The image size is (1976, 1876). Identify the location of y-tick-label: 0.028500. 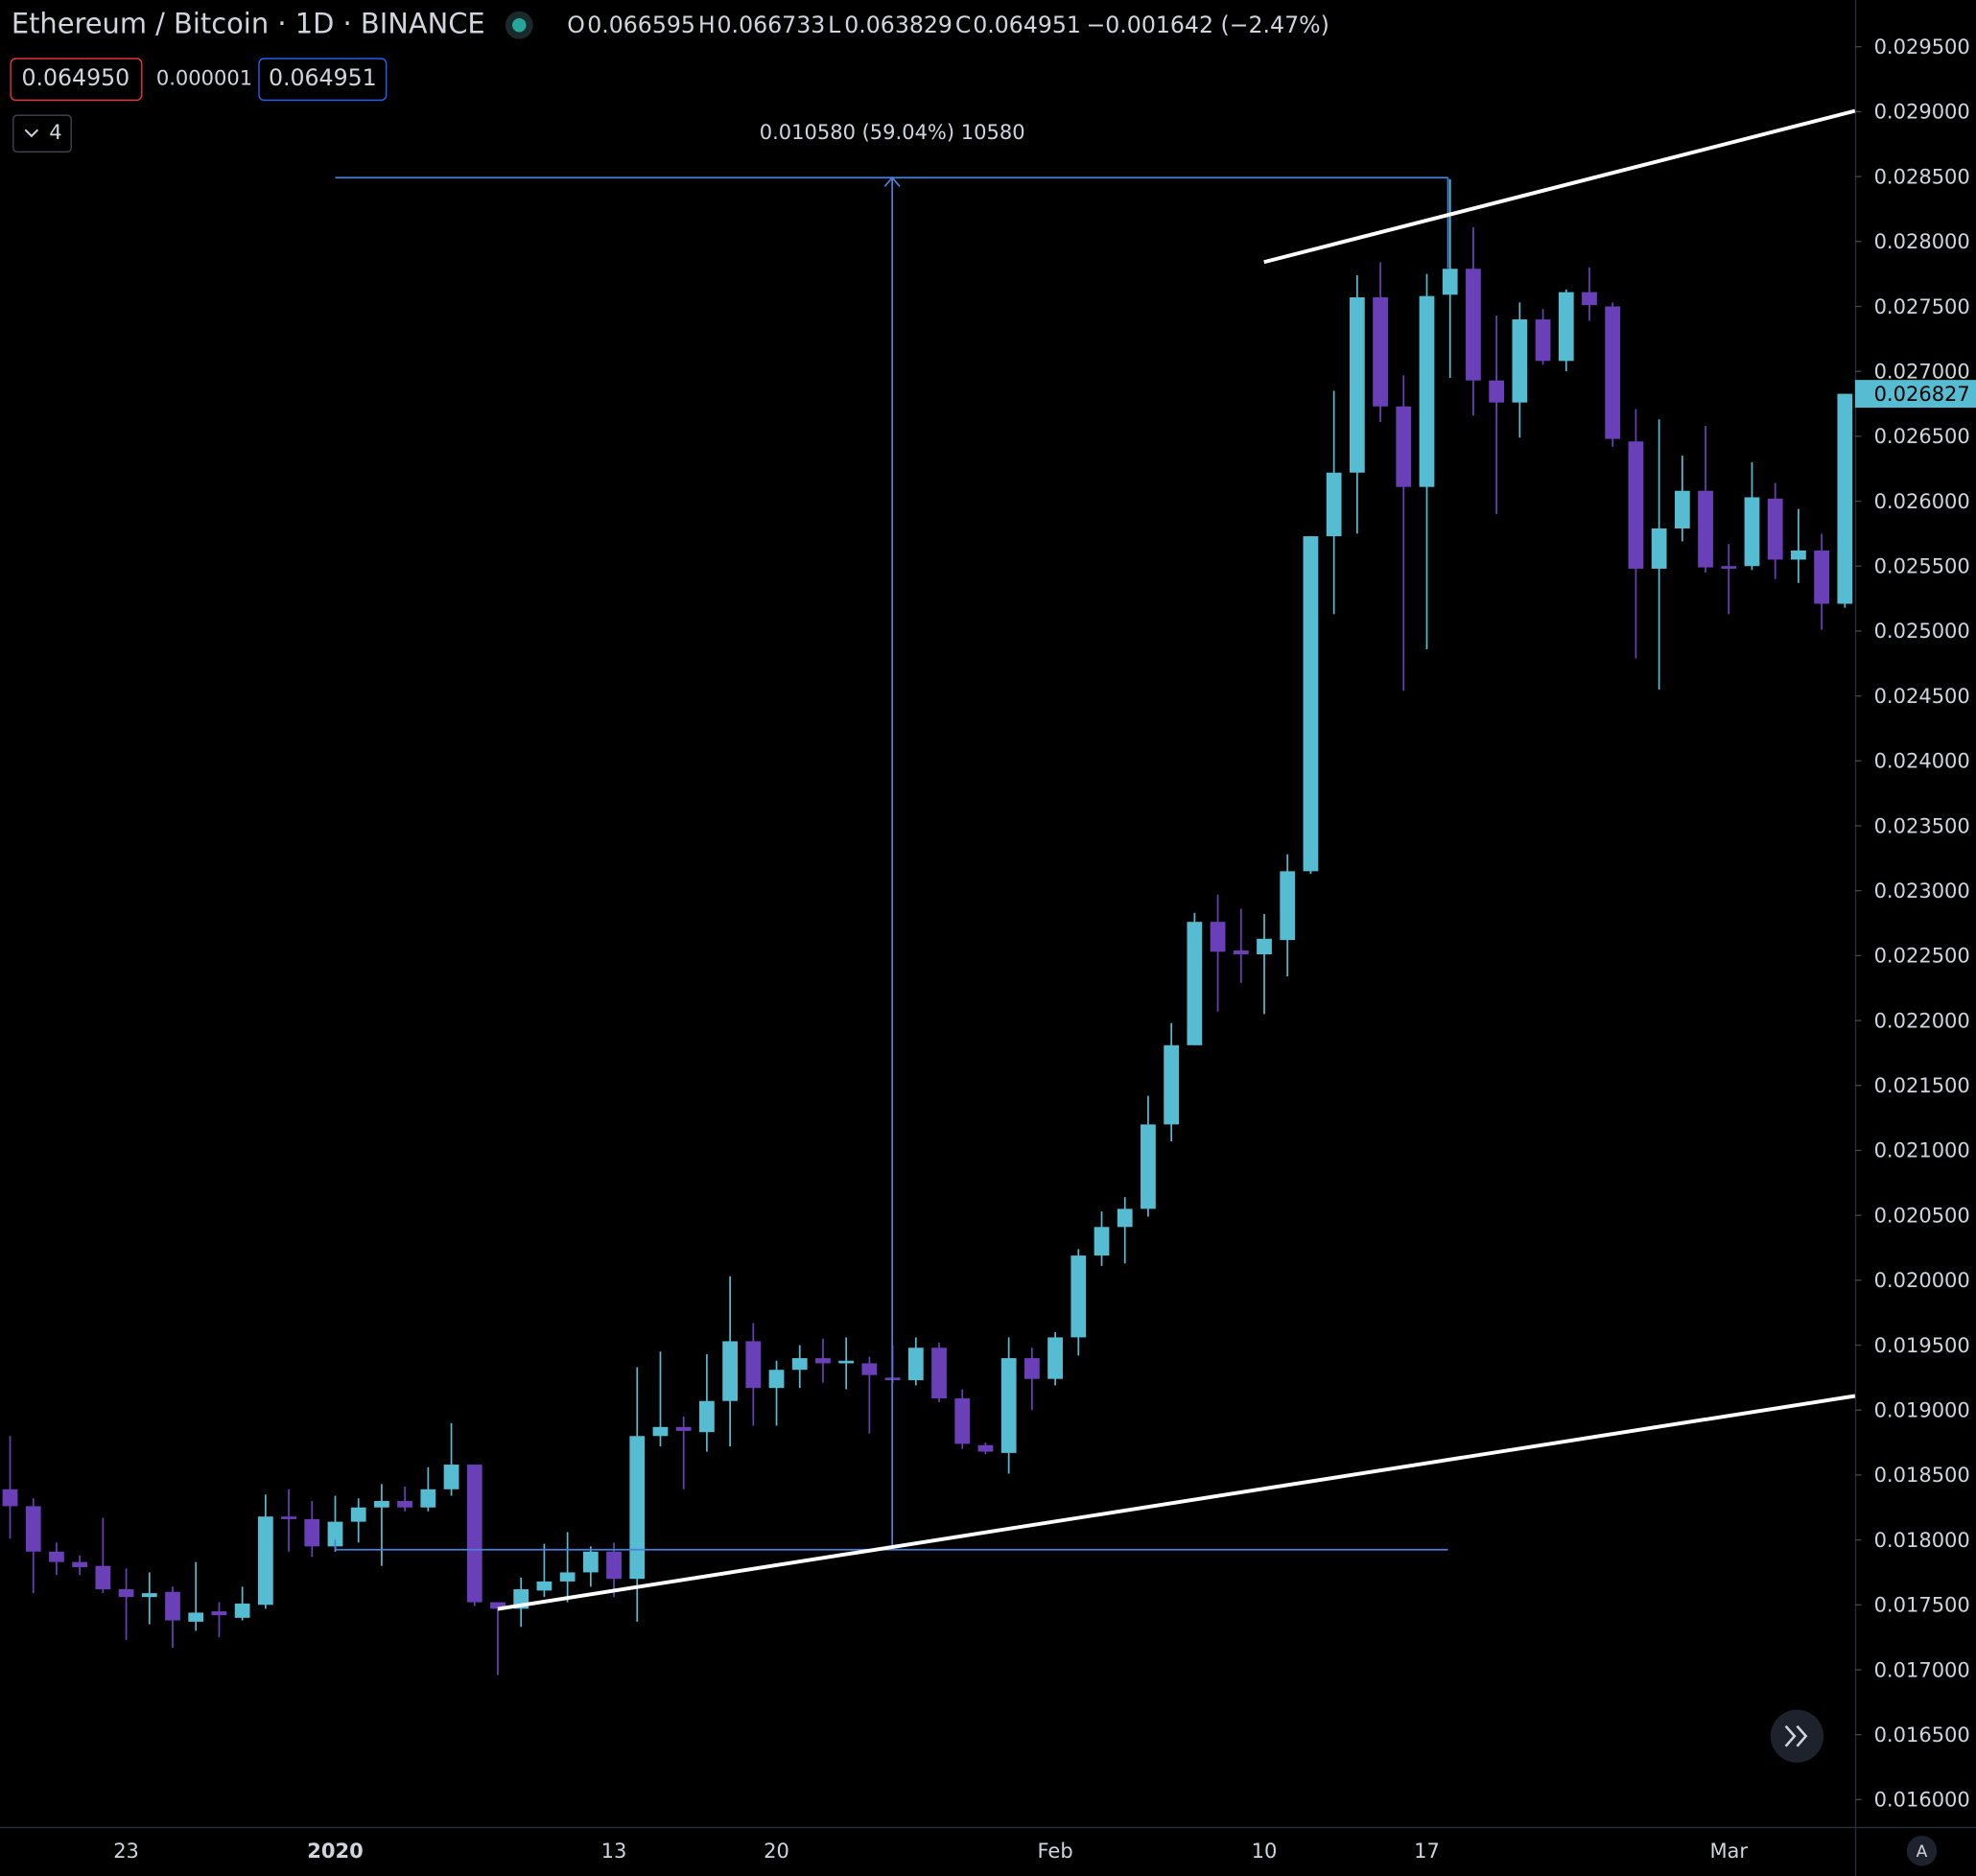
(1922, 176).